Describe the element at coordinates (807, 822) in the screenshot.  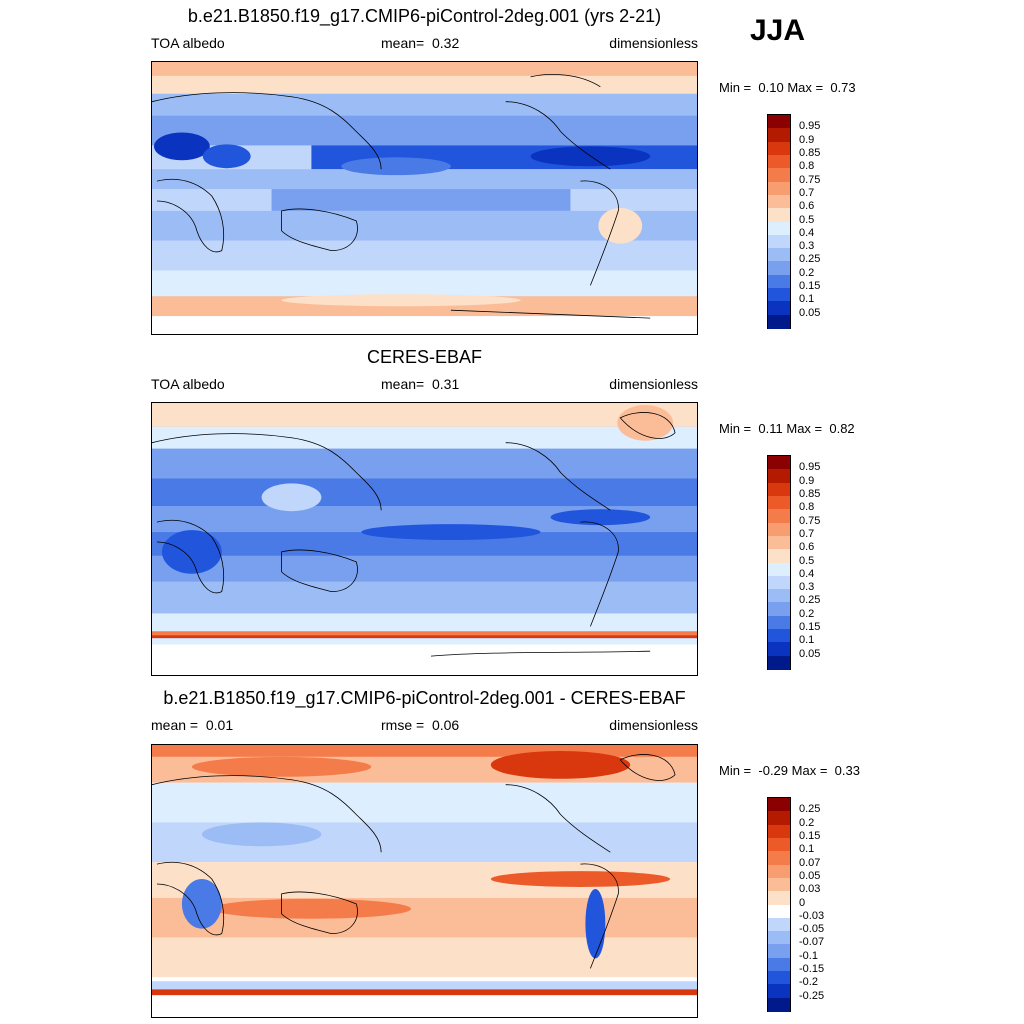
I see `panel-3-colorbar-tick-label: 0.2` at that location.